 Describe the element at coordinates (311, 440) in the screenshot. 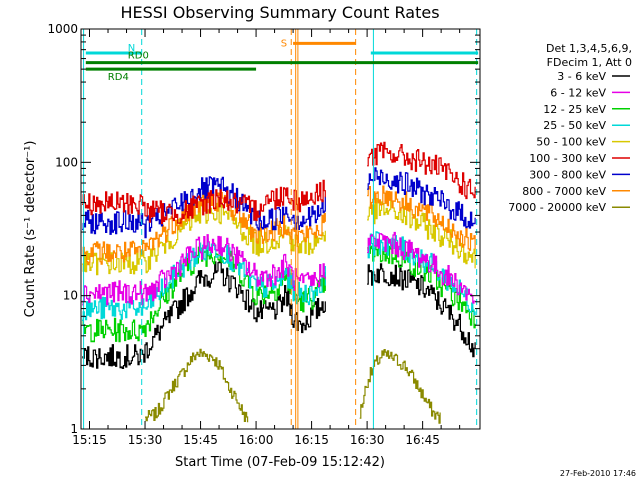

I see `x-tick-label: 16:15` at that location.